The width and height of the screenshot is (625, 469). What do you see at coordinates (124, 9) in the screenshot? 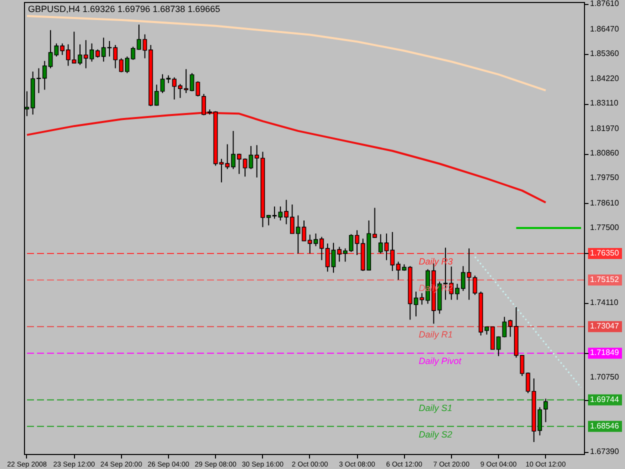
I see `chart-title: GBPUSD,H4 1.69326 1.69796 1.68738 1.69665` at bounding box center [124, 9].